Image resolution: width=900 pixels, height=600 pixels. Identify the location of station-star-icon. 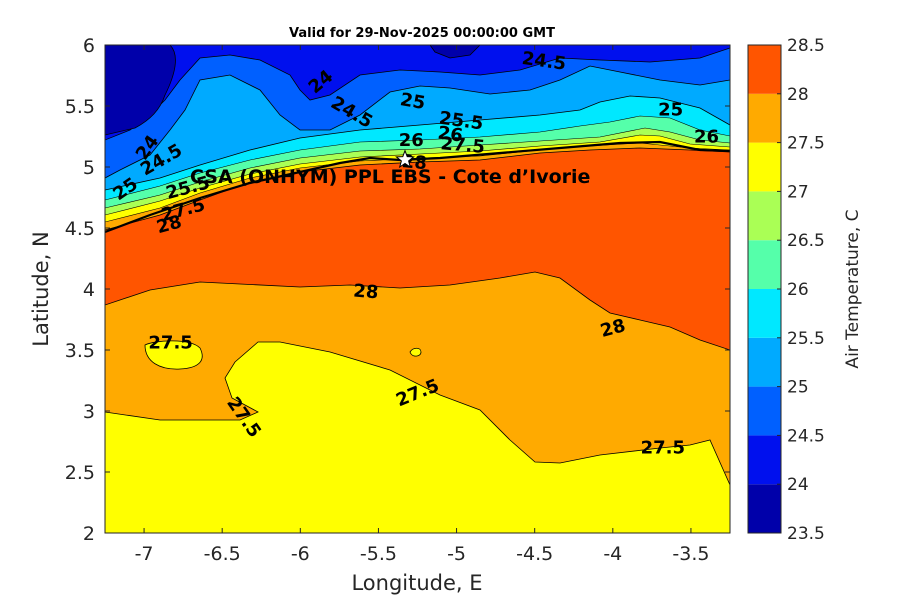
(405, 159).